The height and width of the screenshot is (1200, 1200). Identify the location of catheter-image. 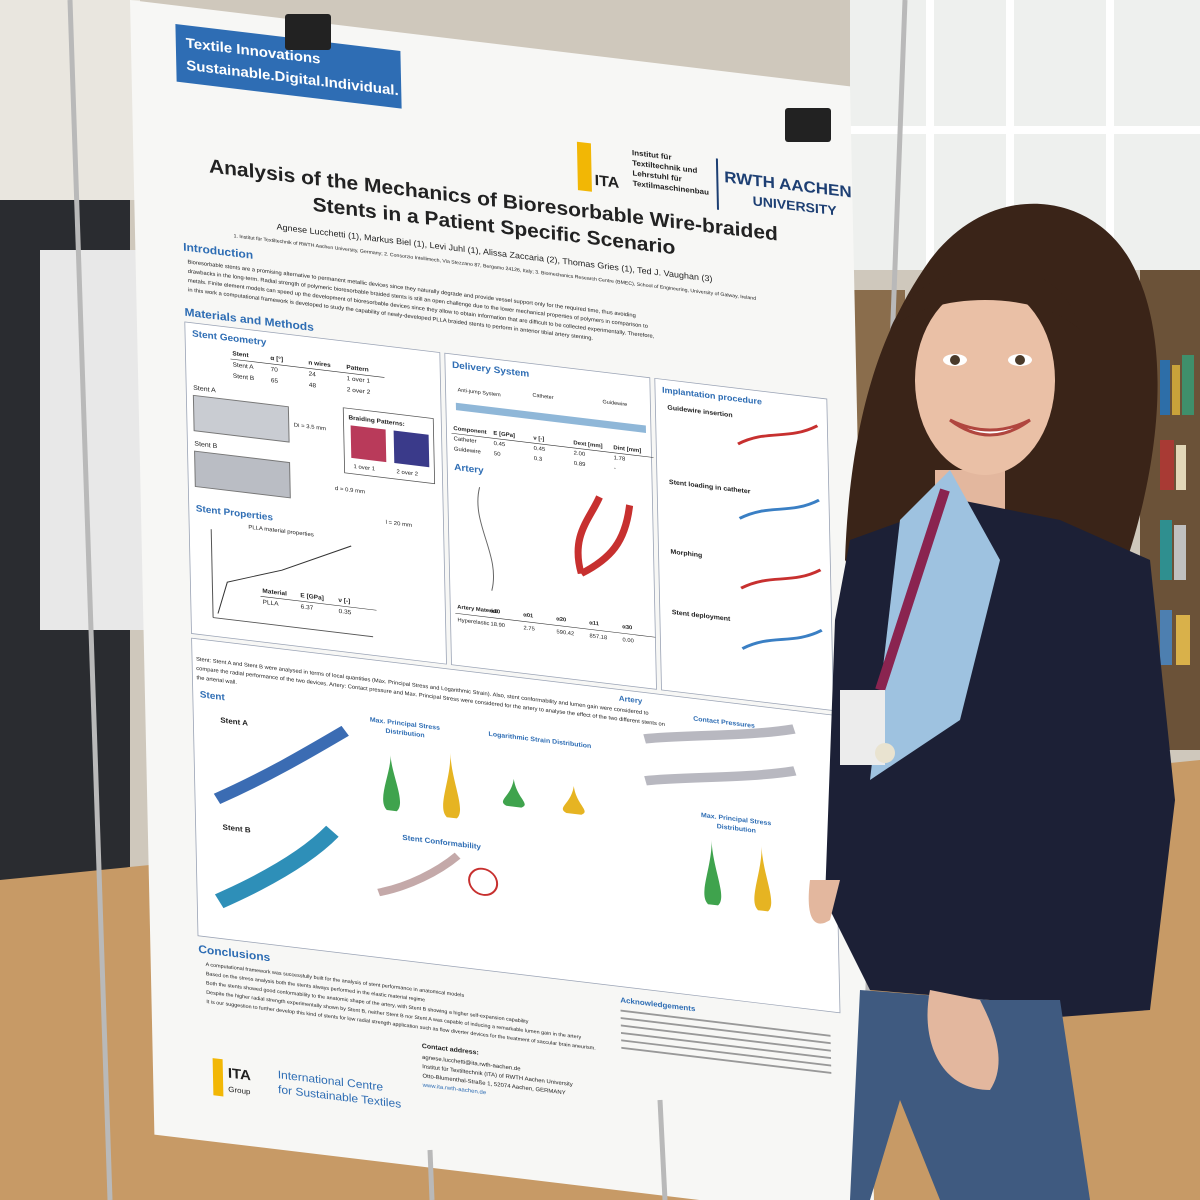
(551, 417).